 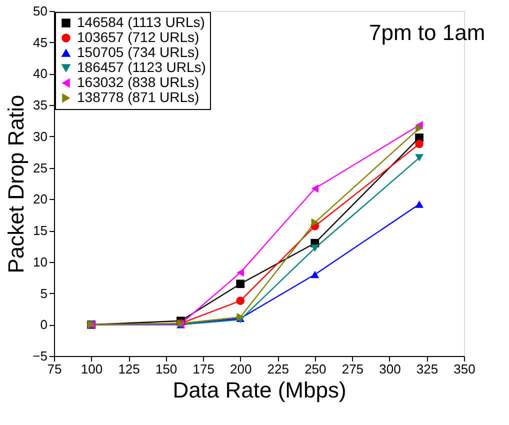 What do you see at coordinates (129, 369) in the screenshot?
I see `x-tick-label: 125` at bounding box center [129, 369].